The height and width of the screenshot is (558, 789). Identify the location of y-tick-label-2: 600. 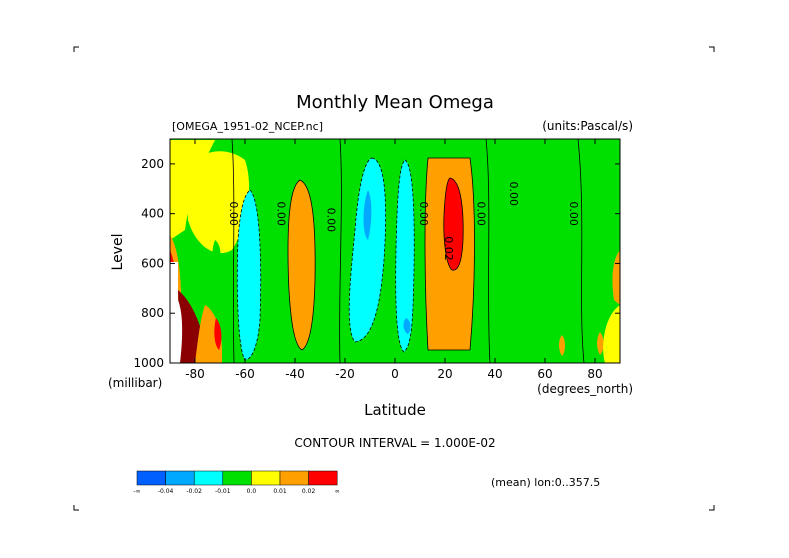
(152, 263).